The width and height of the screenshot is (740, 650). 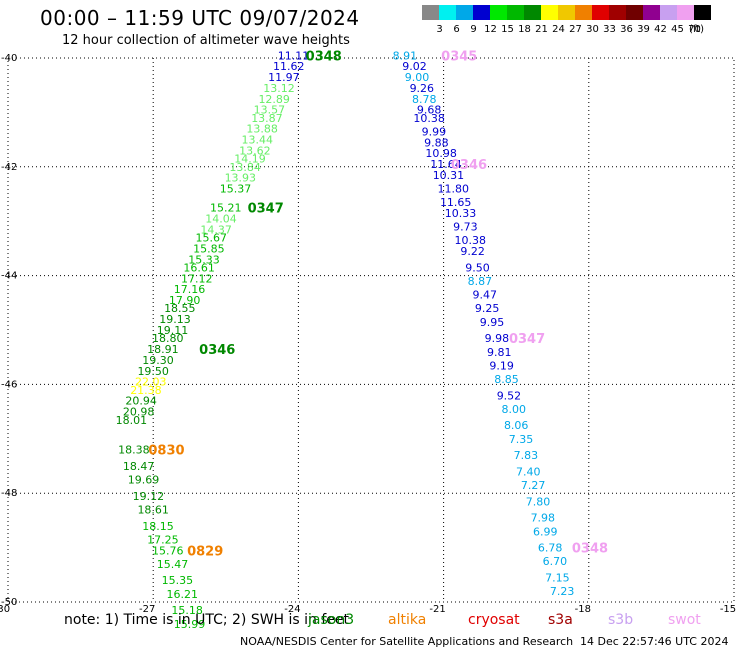 What do you see at coordinates (173, 330) in the screenshot?
I see `wave-height-label: 19.11` at bounding box center [173, 330].